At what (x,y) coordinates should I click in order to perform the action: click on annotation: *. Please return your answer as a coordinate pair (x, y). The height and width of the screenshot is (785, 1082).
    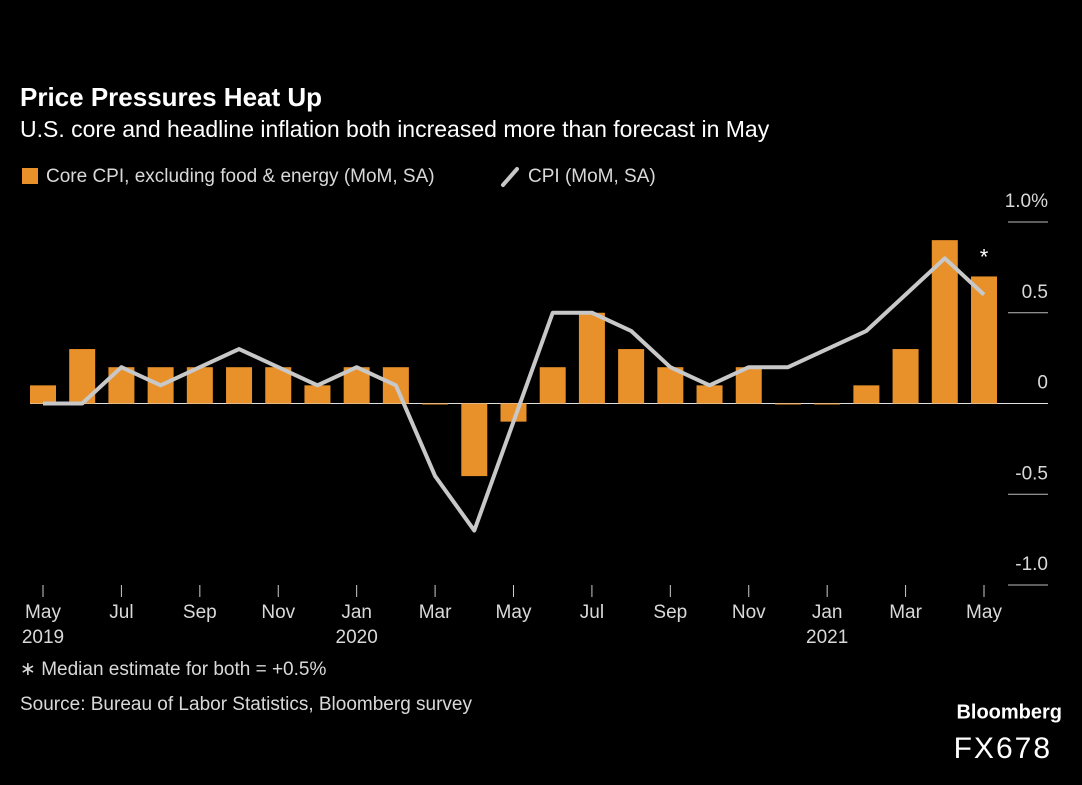
    Looking at the image, I should click on (984, 256).